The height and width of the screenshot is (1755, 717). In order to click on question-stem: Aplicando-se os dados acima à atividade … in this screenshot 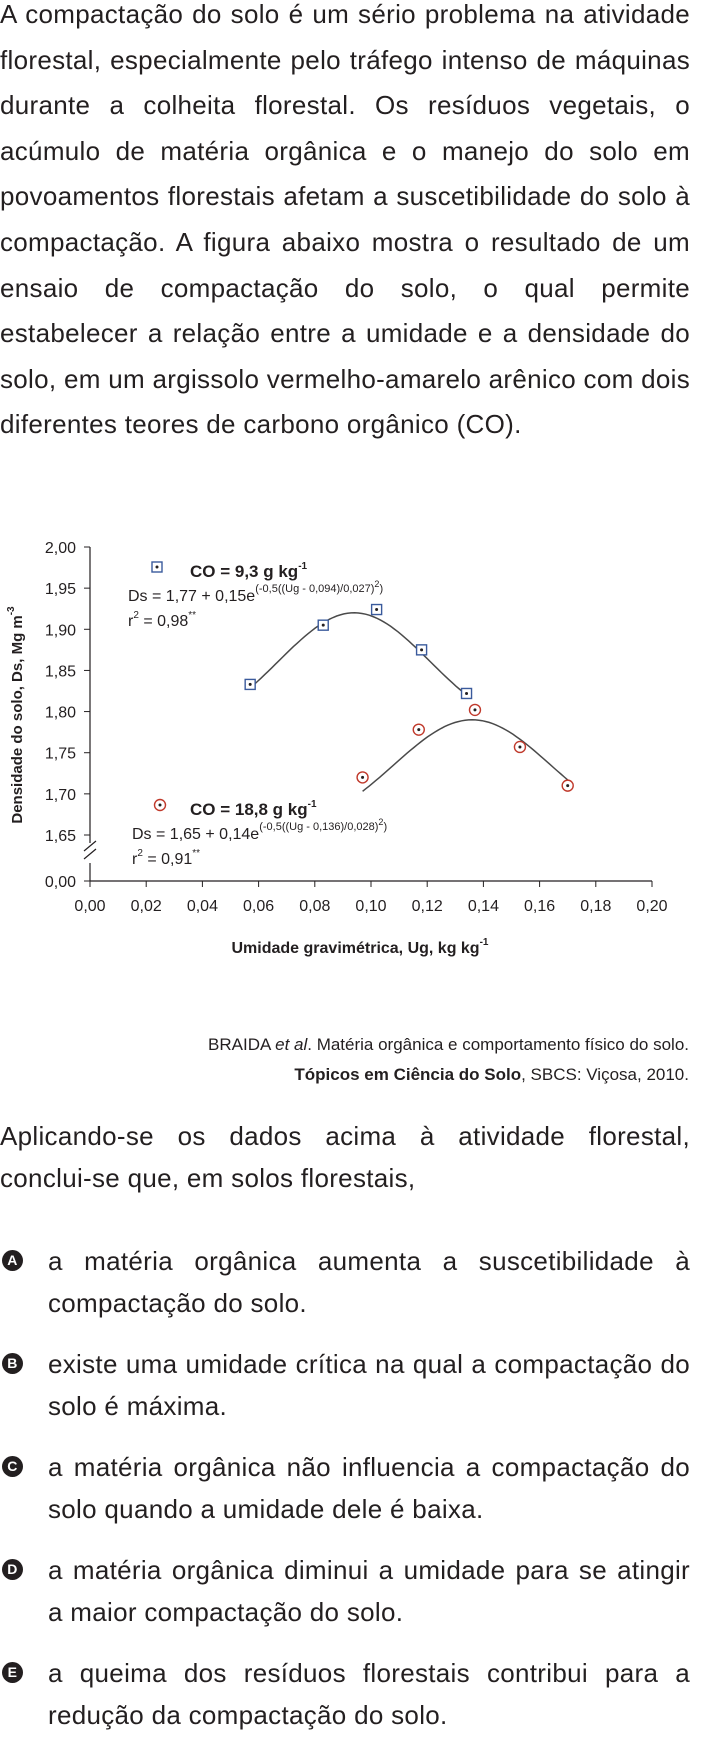, I will do `click(345, 1157)`.